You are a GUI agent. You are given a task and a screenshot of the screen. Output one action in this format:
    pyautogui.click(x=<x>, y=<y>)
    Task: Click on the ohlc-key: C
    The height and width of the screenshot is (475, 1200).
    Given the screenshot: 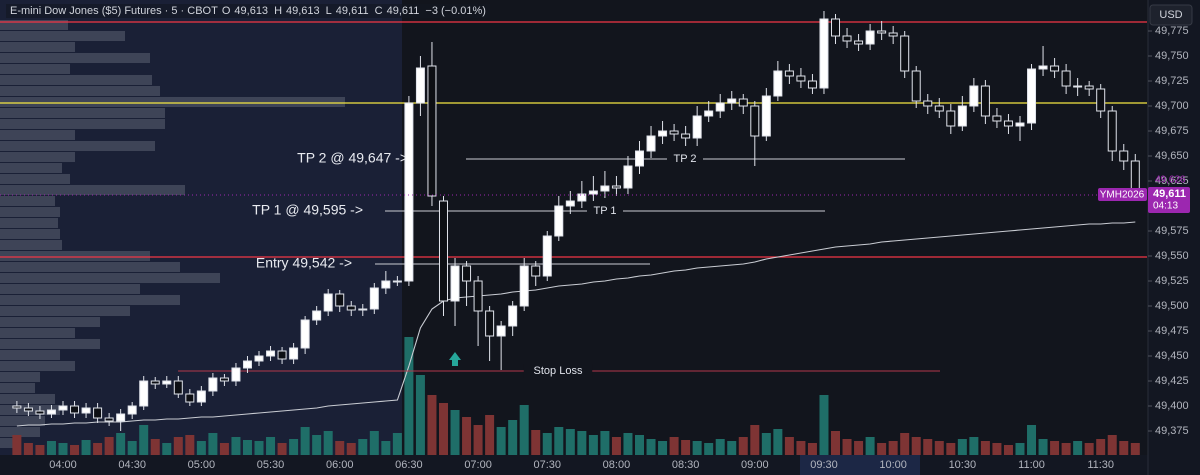 What is the action you would take?
    pyautogui.click(x=378, y=11)
    